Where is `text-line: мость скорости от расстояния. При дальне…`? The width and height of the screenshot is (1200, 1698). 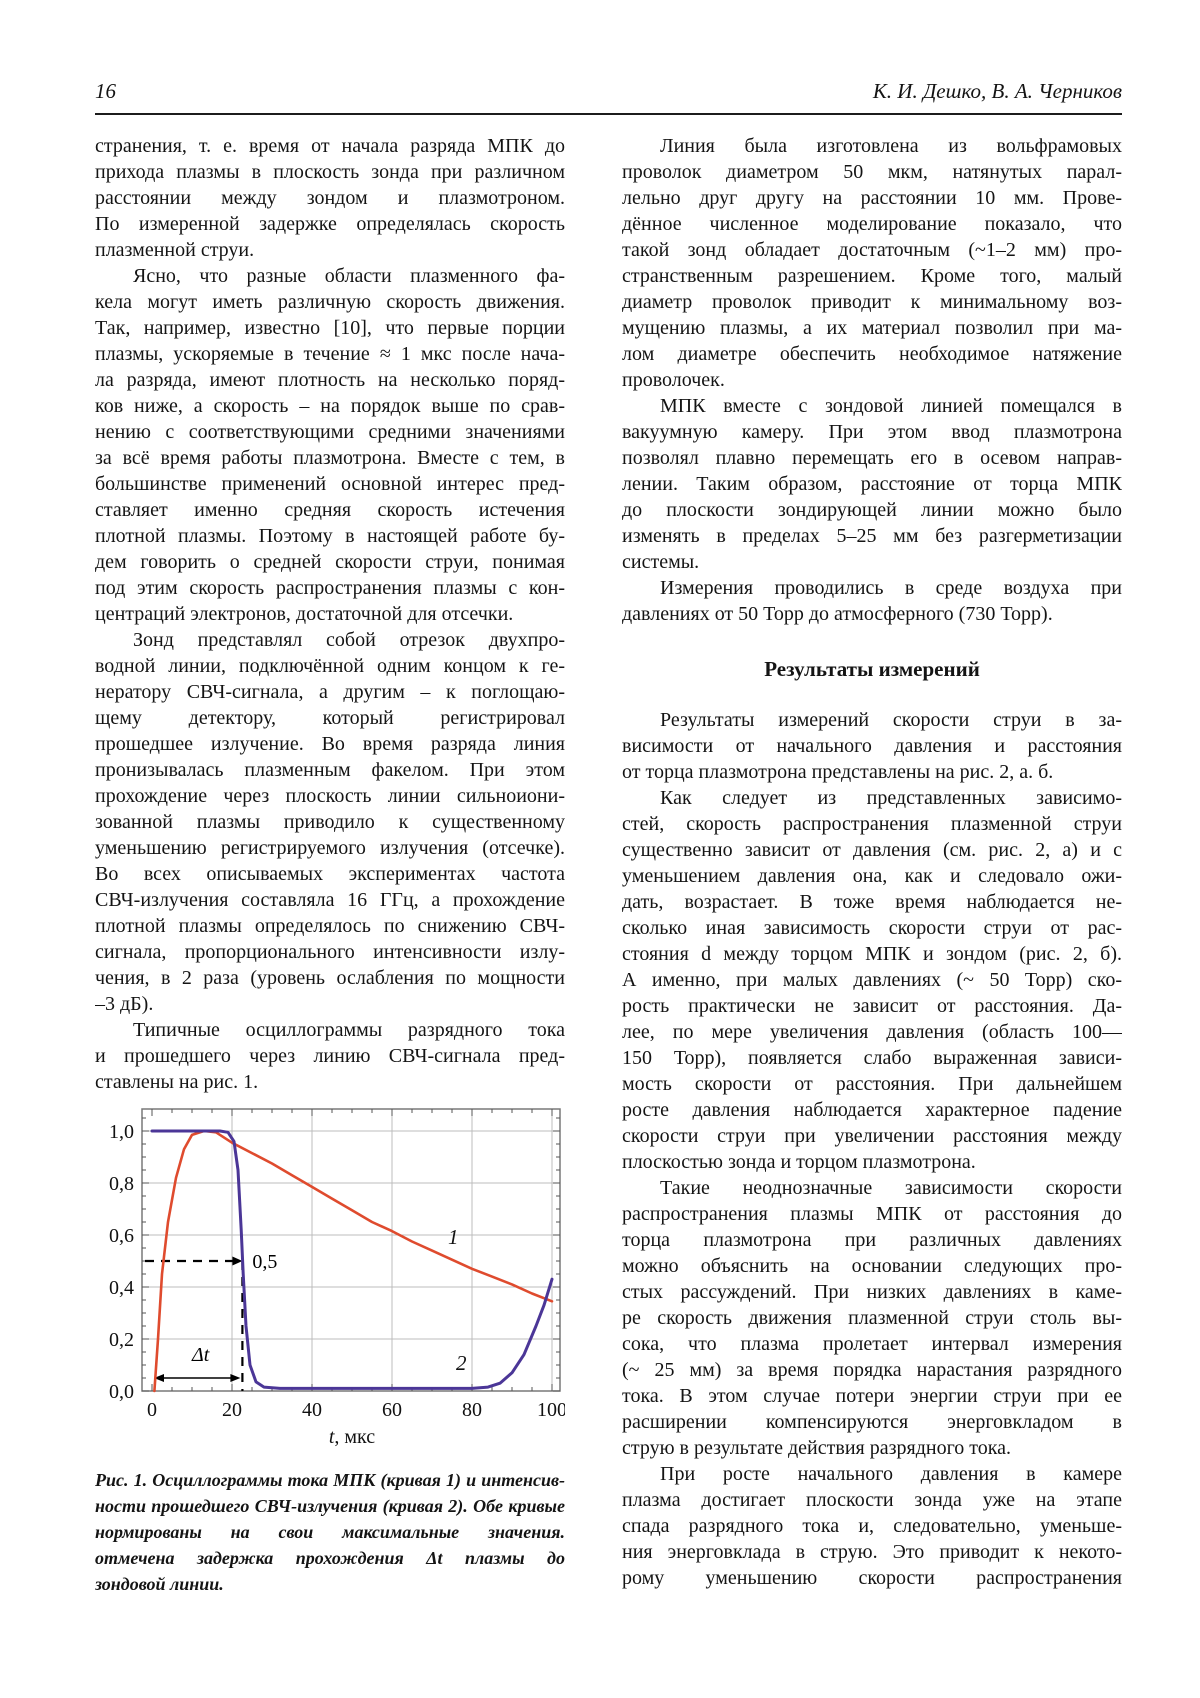 text-line: мость скорости от расстояния. При дальне… is located at coordinates (872, 1084).